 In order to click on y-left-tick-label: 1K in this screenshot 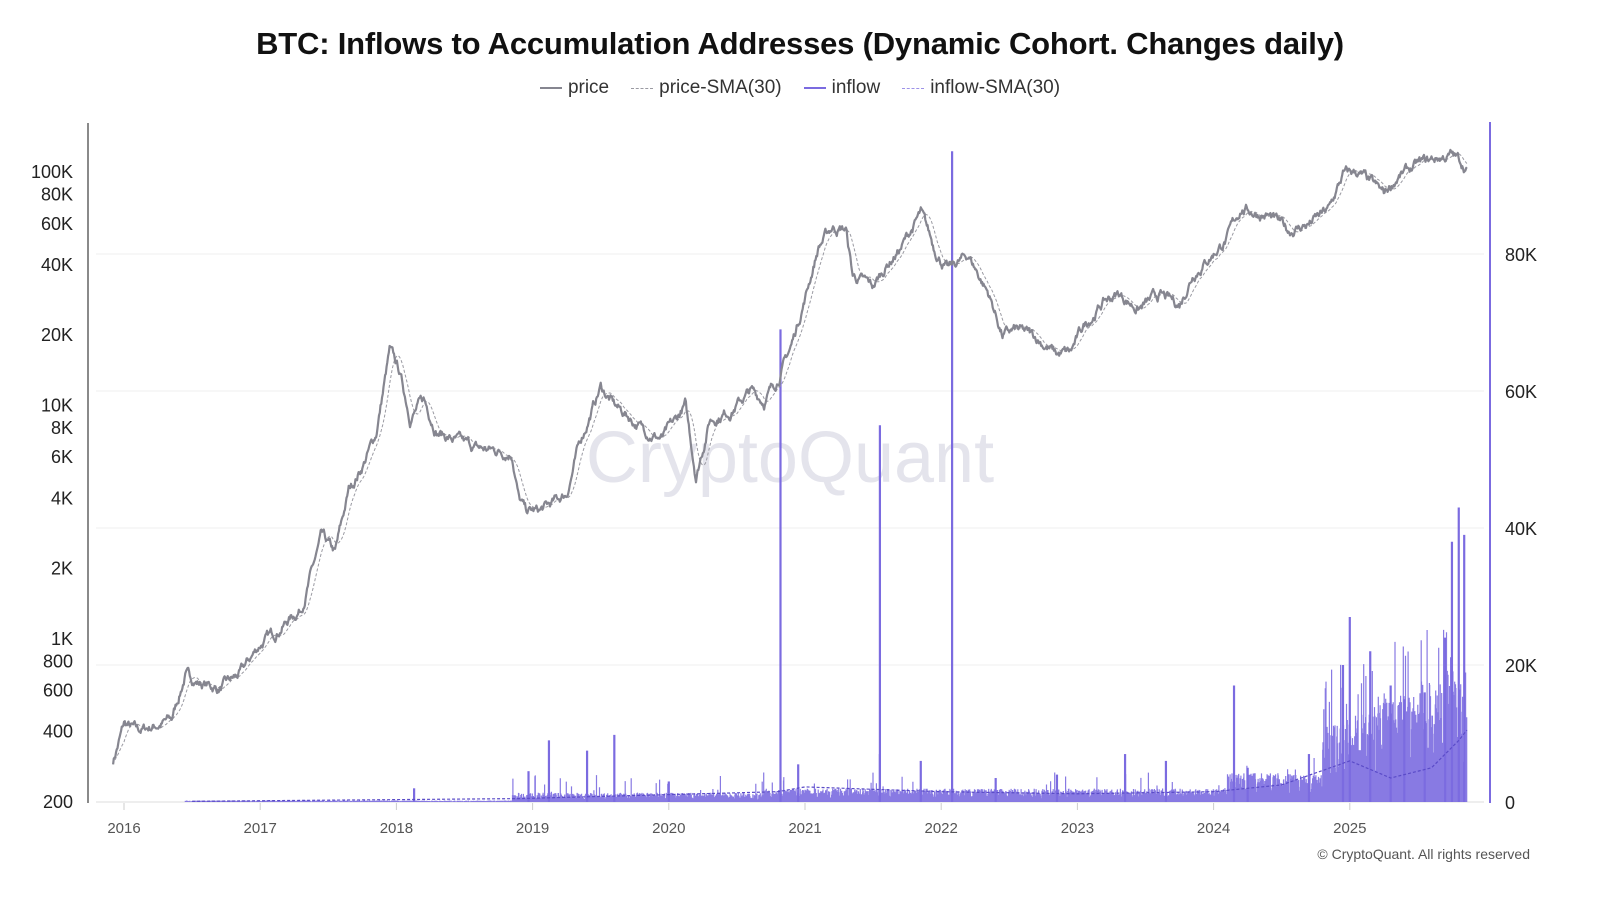, I will do `click(62, 639)`.